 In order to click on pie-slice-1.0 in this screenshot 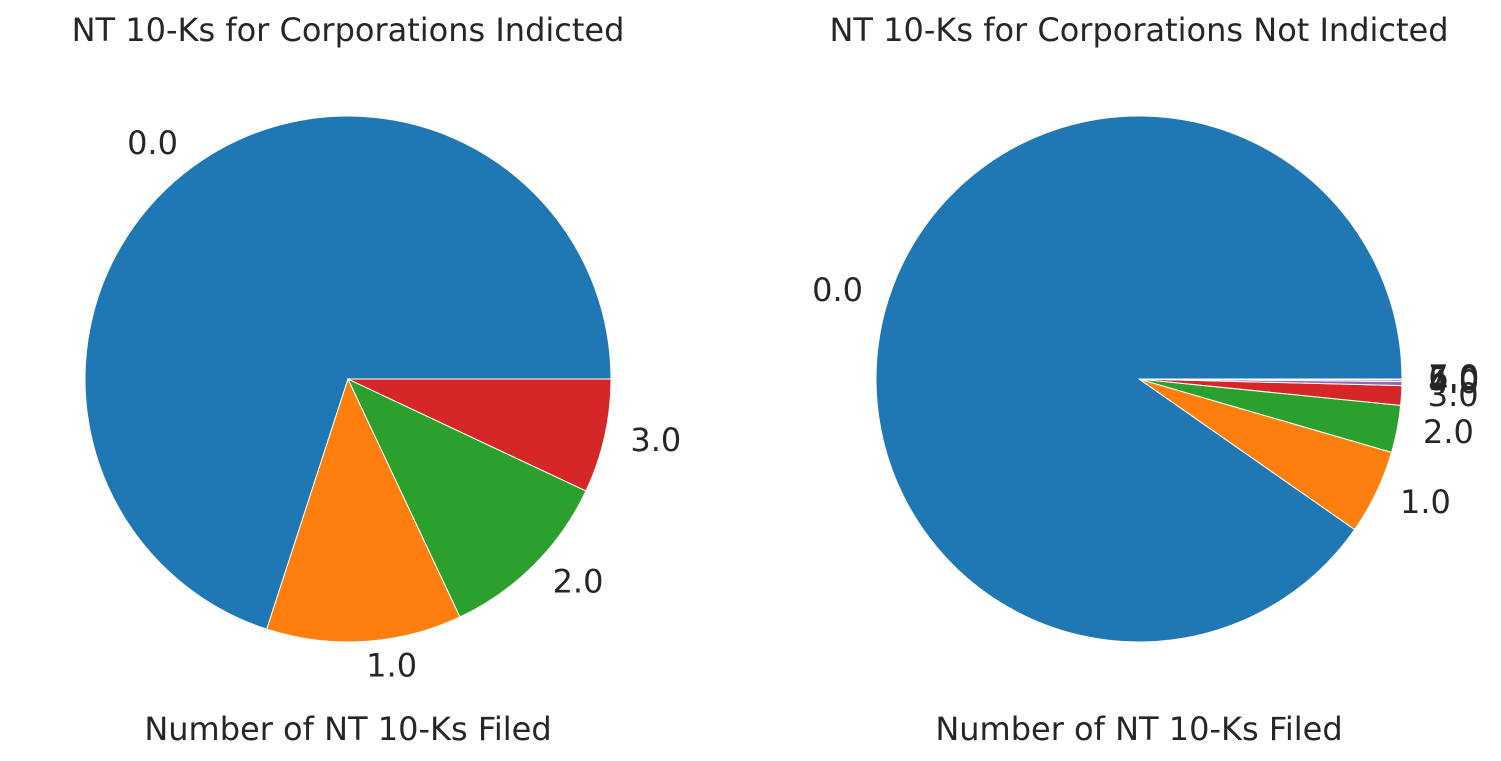, I will do `click(363, 510)`.